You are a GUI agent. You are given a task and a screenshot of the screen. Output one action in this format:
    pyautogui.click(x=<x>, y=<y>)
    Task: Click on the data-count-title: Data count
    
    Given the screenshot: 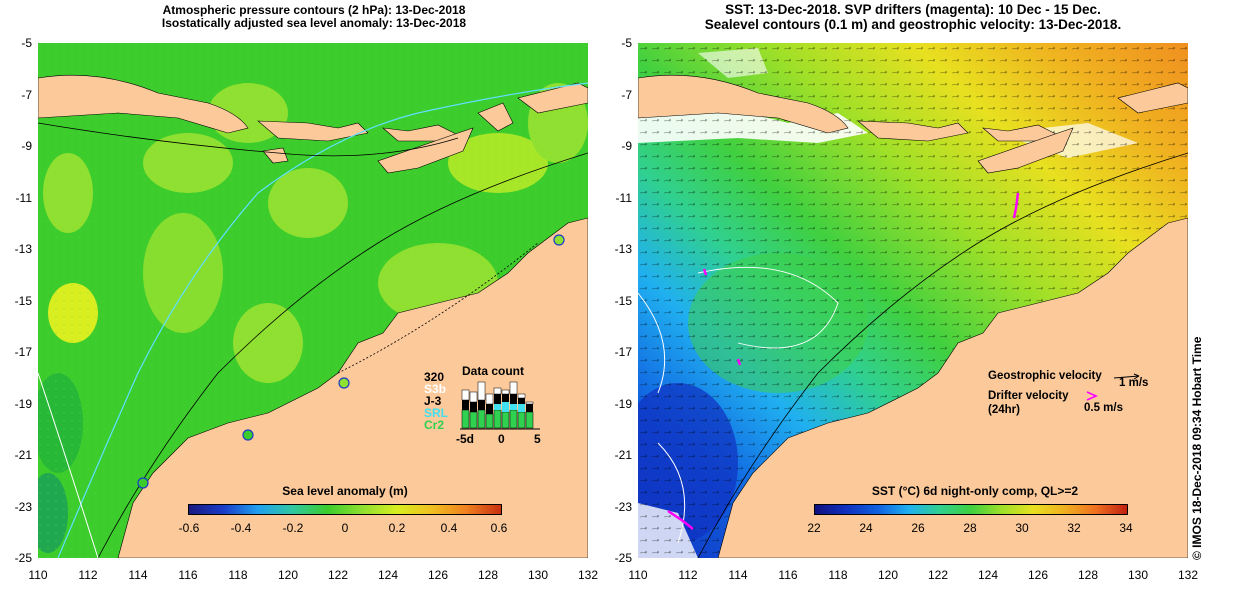 What is the action you would take?
    pyautogui.click(x=493, y=371)
    